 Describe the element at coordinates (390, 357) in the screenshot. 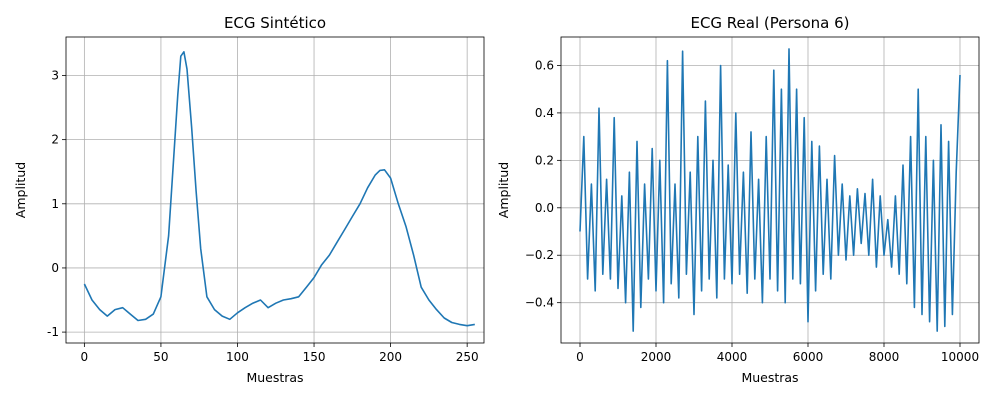

I see `x-tick-label: 200` at that location.